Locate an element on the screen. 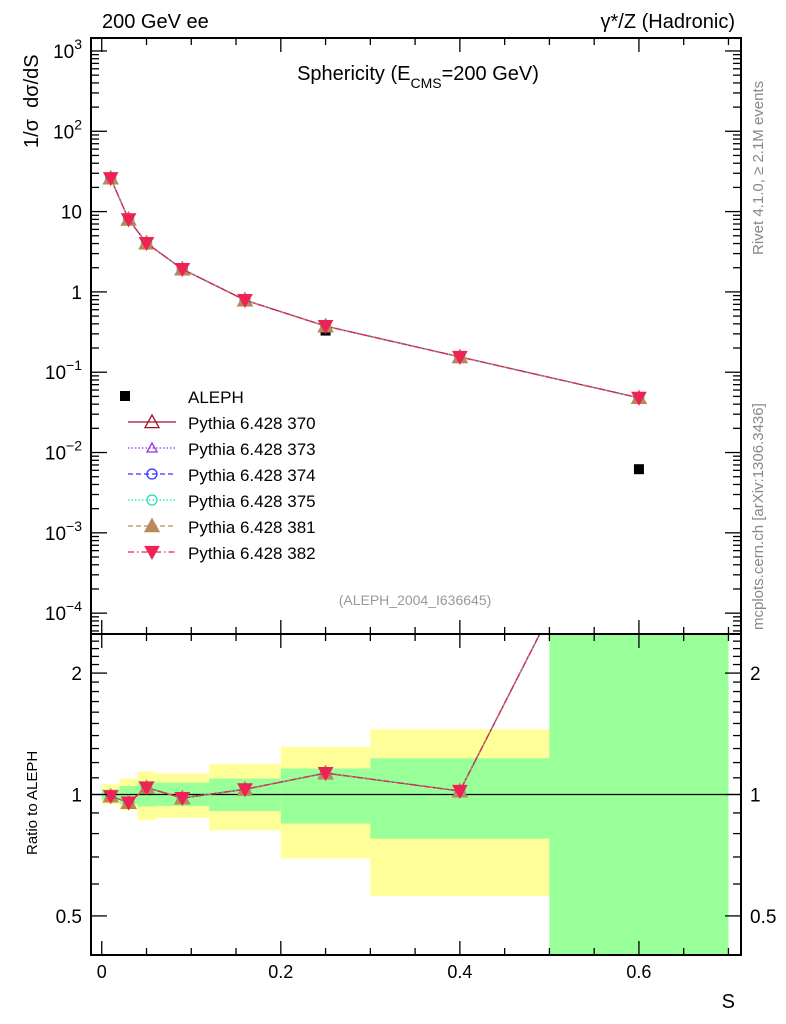 The height and width of the screenshot is (1024, 786). side-text-bottom: mcplots.cern.ch [arXiv:1306.3436] is located at coordinates (758, 516).